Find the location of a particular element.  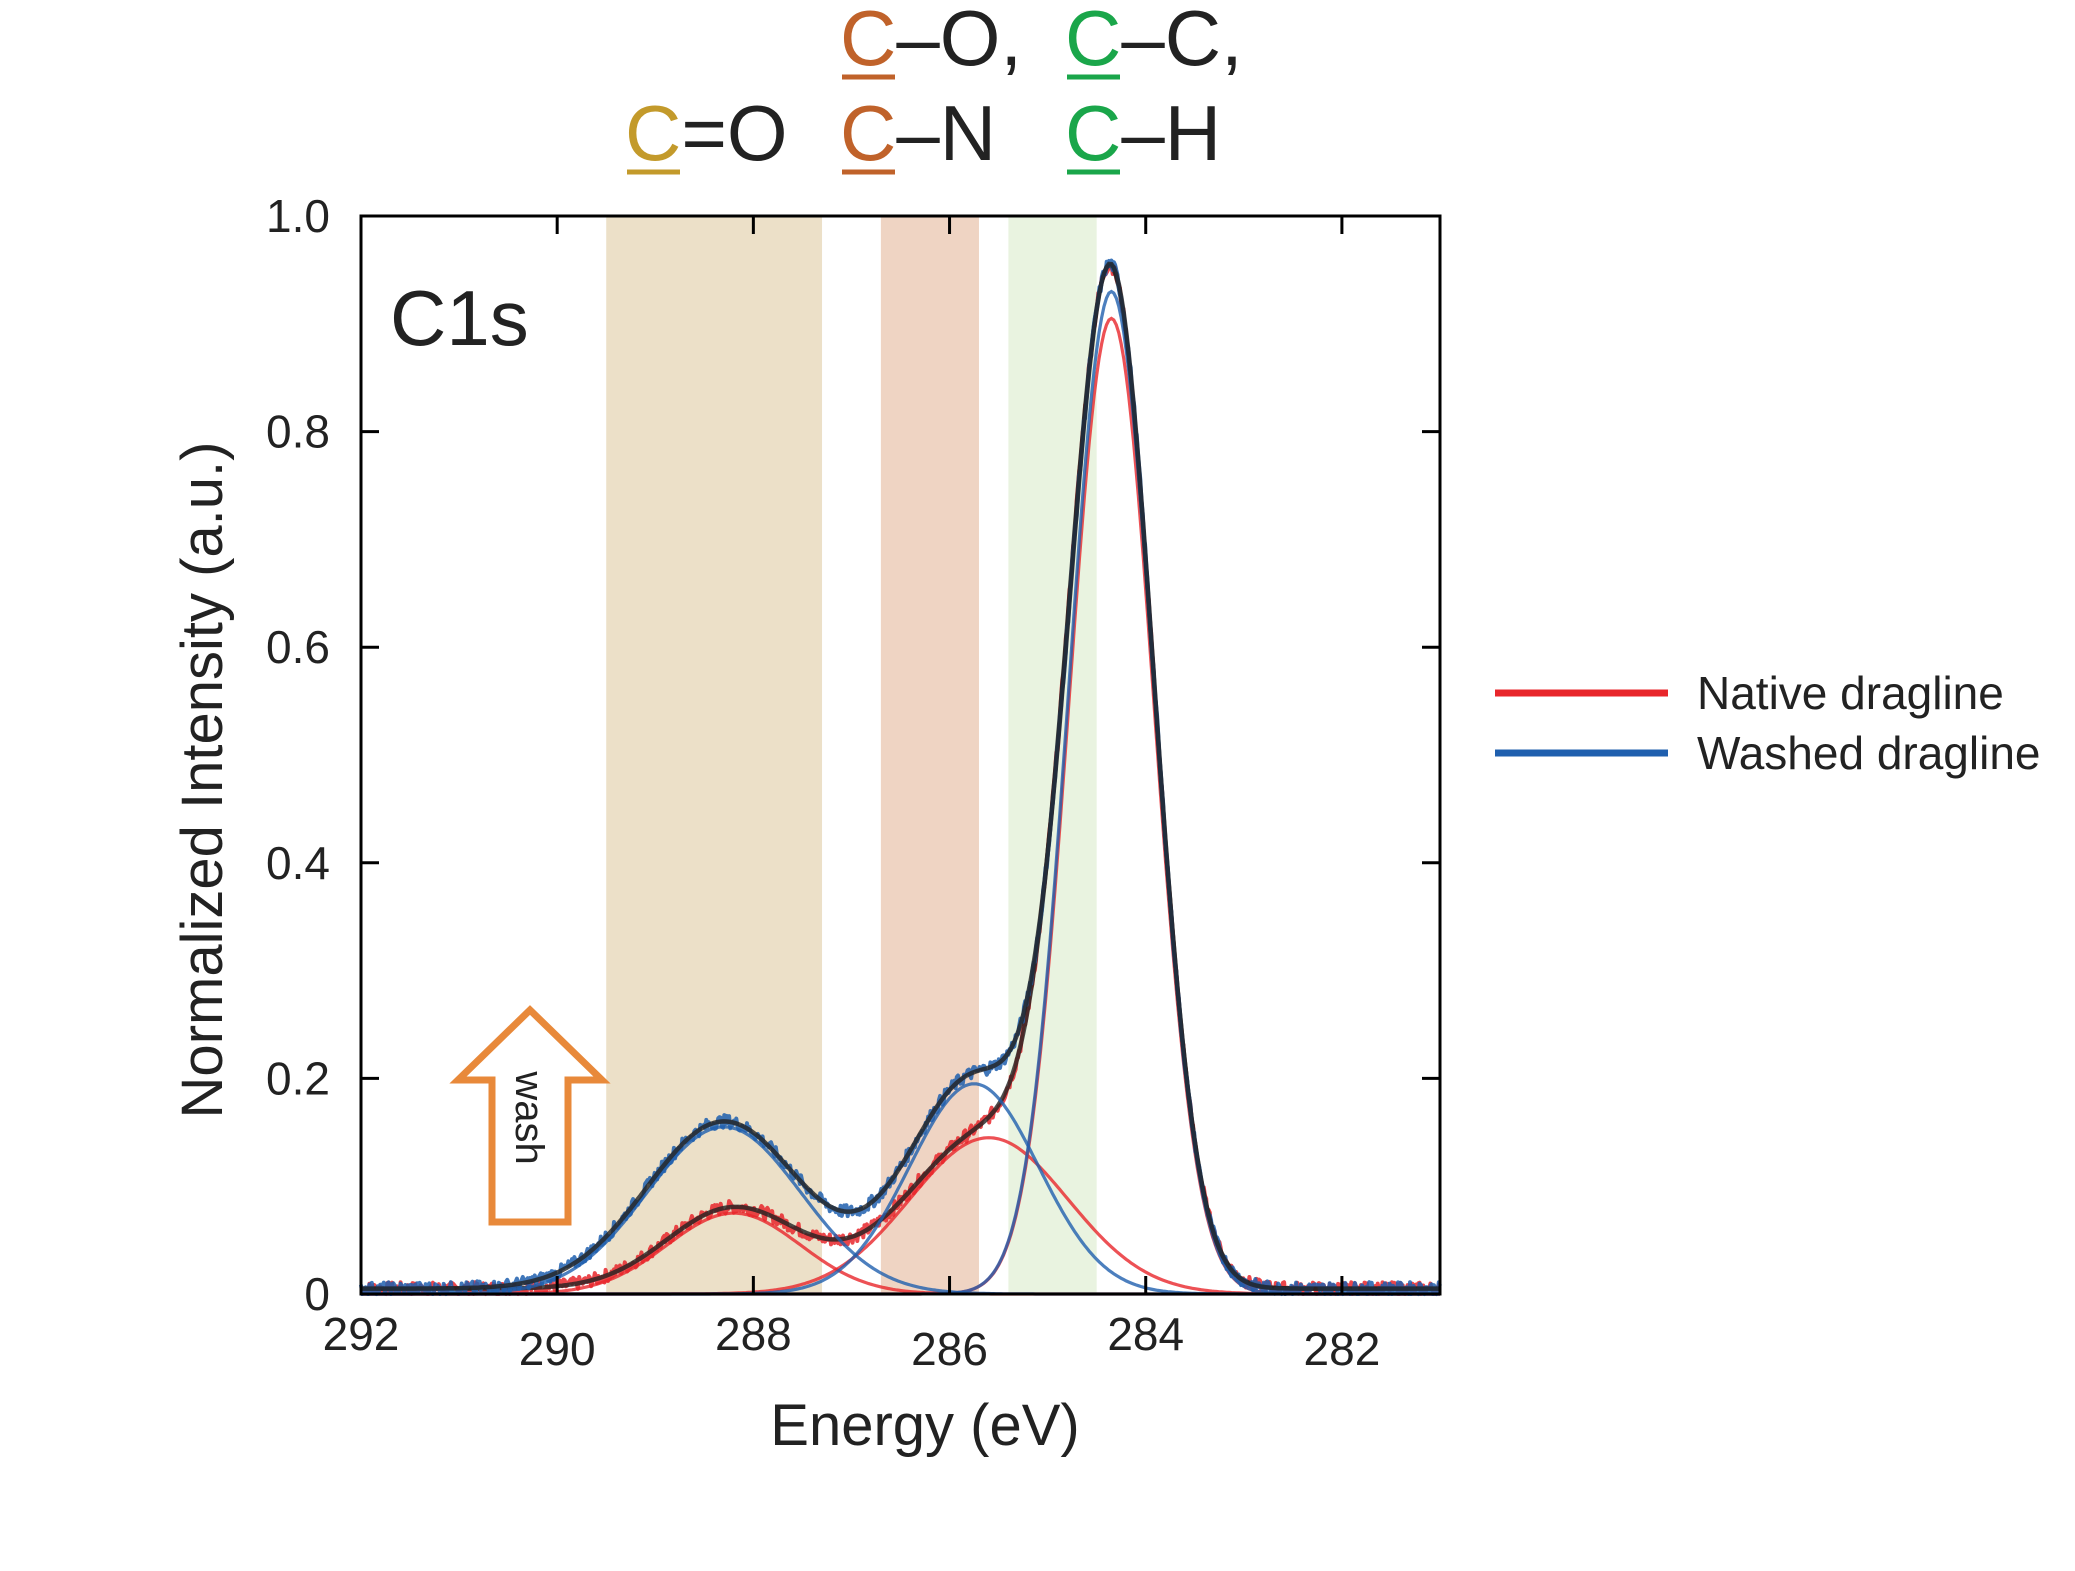

legend-label-0: Native dragline is located at coordinates (1850, 693).